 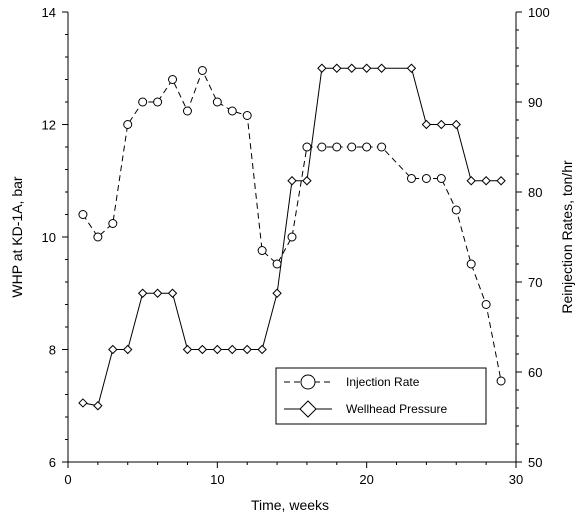 What do you see at coordinates (383, 382) in the screenshot?
I see `legend-label-injection-rate: Injection Rate` at bounding box center [383, 382].